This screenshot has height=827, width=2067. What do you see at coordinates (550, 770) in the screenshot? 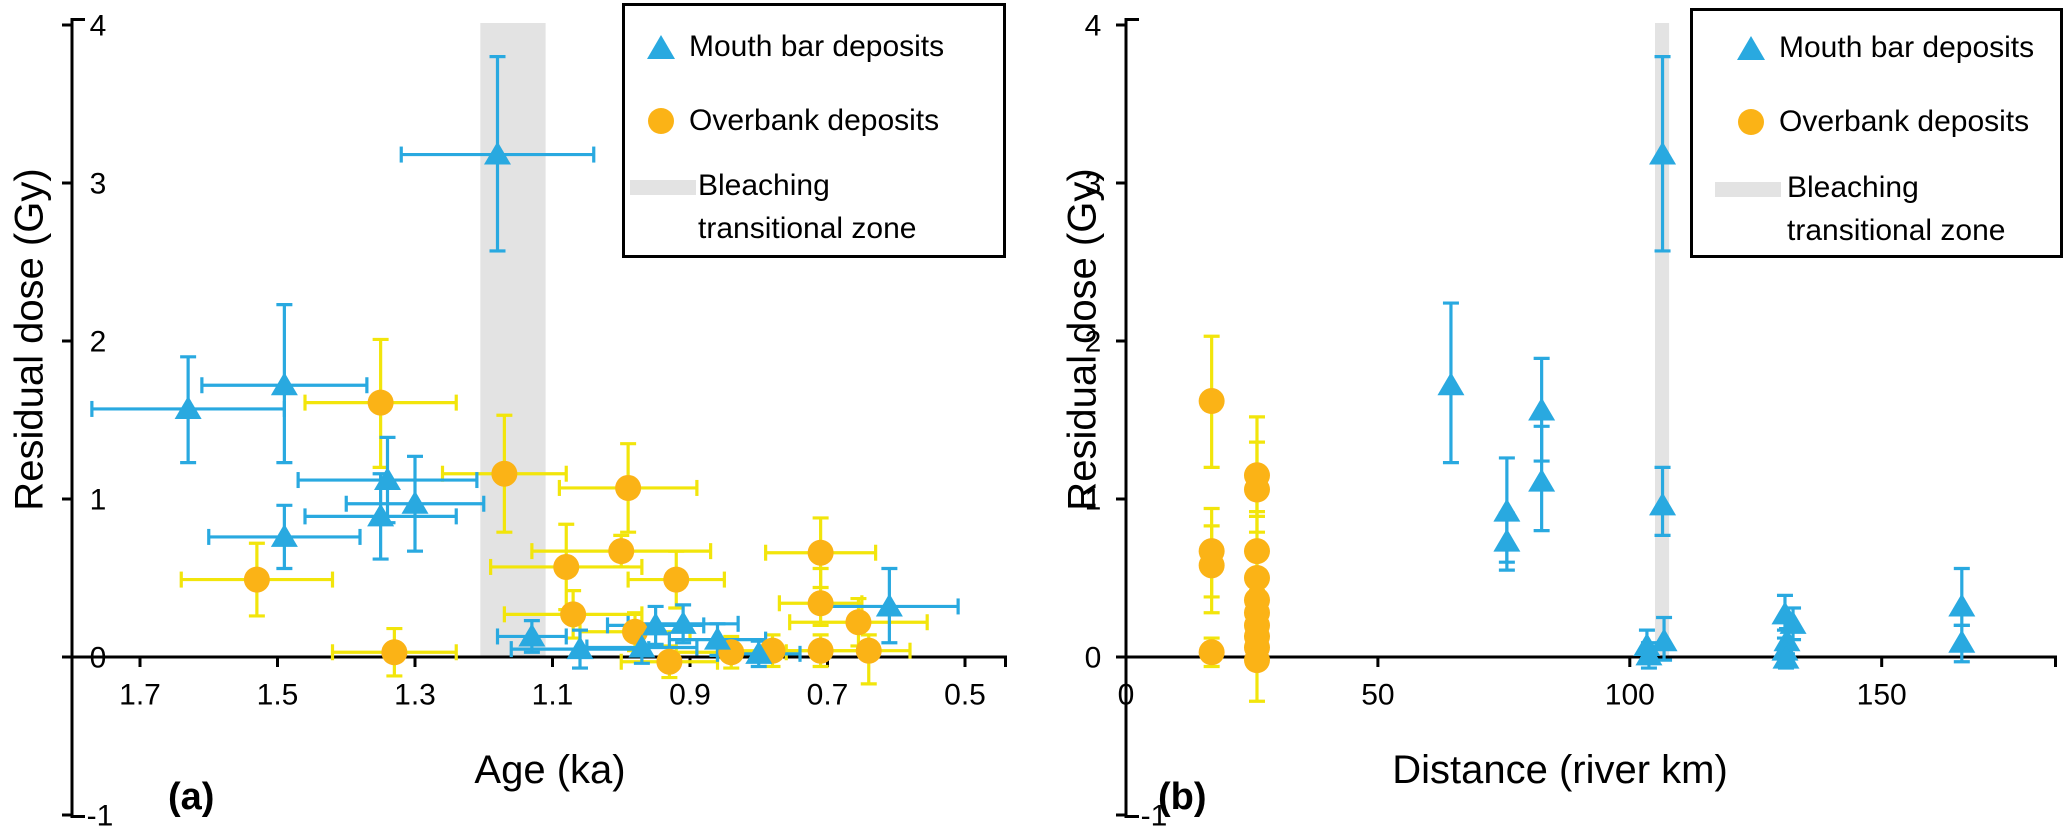
I see `x-axis-title-a: Age (ka)` at bounding box center [550, 770].